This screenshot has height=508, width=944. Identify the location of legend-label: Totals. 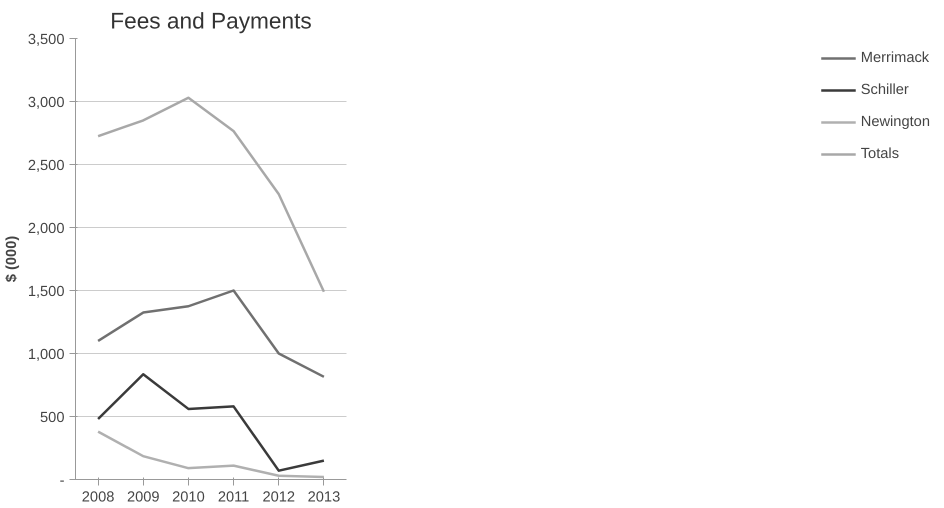
(880, 154).